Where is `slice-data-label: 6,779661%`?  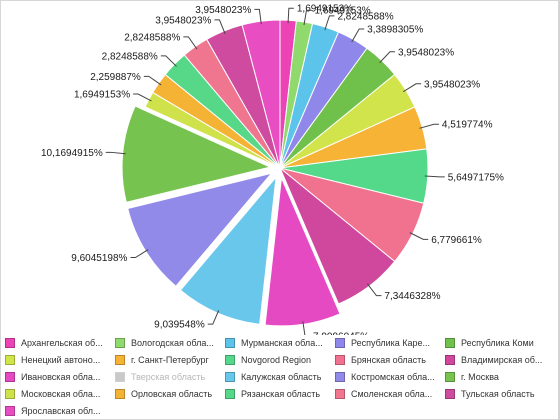
slice-data-label: 6,779661% is located at coordinates (456, 240).